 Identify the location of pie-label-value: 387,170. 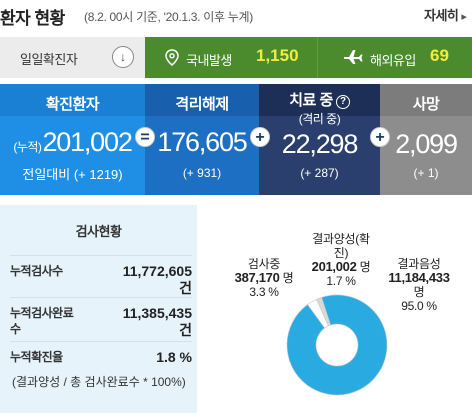
(257, 277).